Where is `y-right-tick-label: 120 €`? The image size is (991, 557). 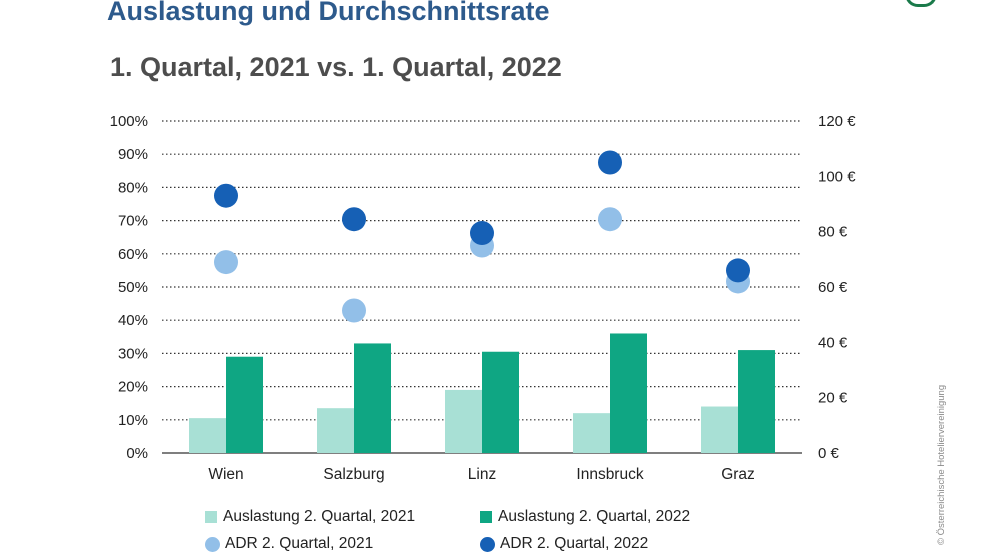
y-right-tick-label: 120 € is located at coordinates (837, 121).